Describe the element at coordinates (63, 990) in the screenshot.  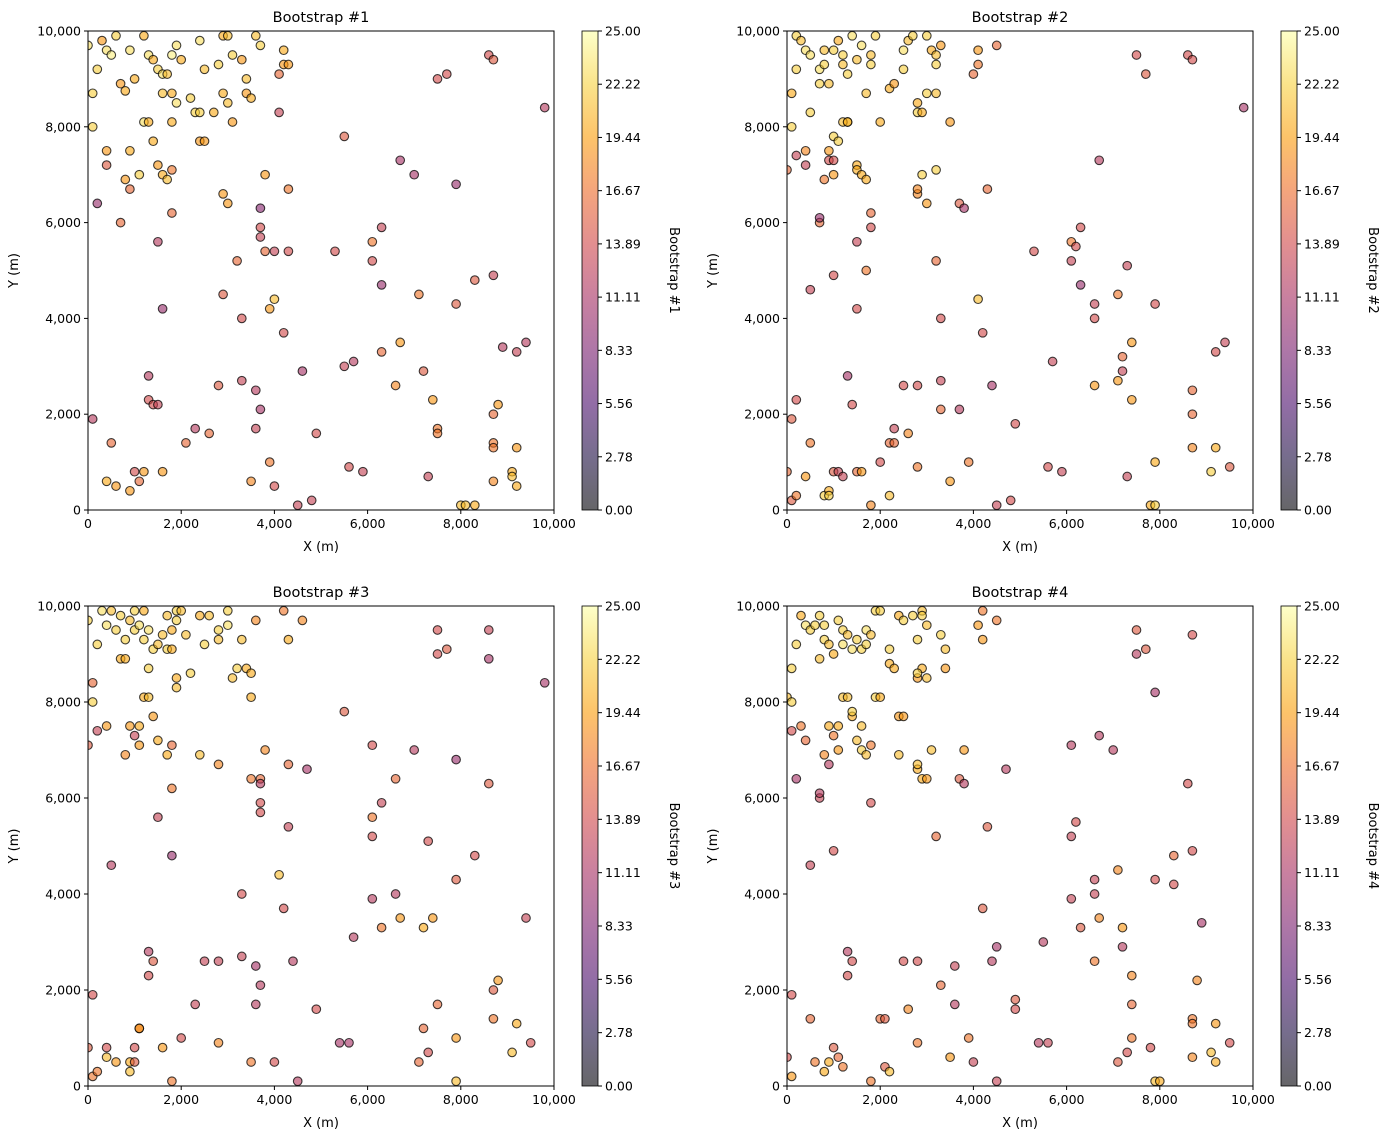
I see `y-tick-label: 2,000` at that location.